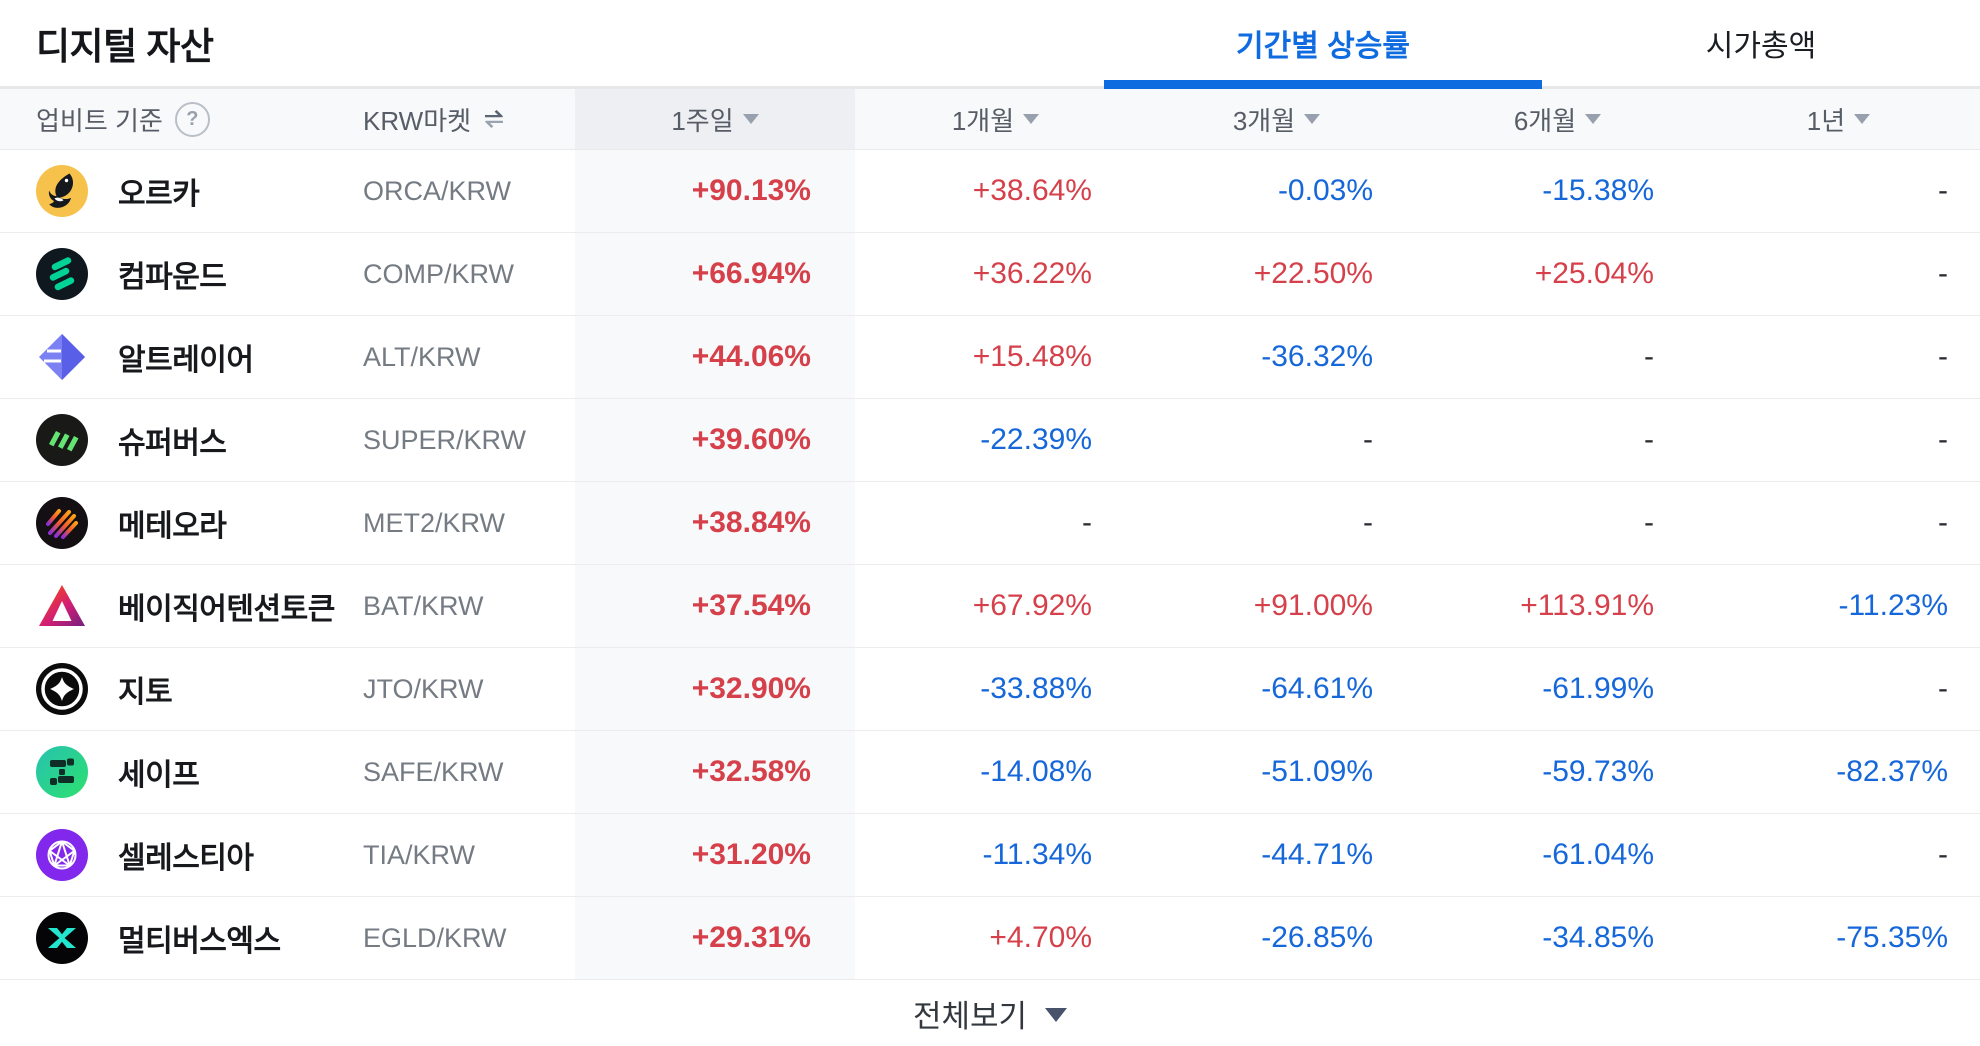 The width and height of the screenshot is (1980, 1046). I want to click on pair-cell: MET2/KRW, so click(465, 523).